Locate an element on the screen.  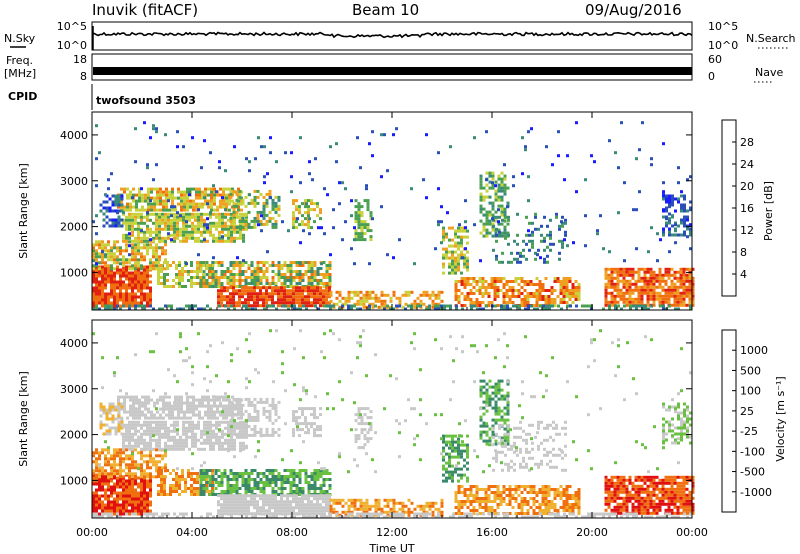
colorbar-tick-label: 16 is located at coordinates (747, 208).